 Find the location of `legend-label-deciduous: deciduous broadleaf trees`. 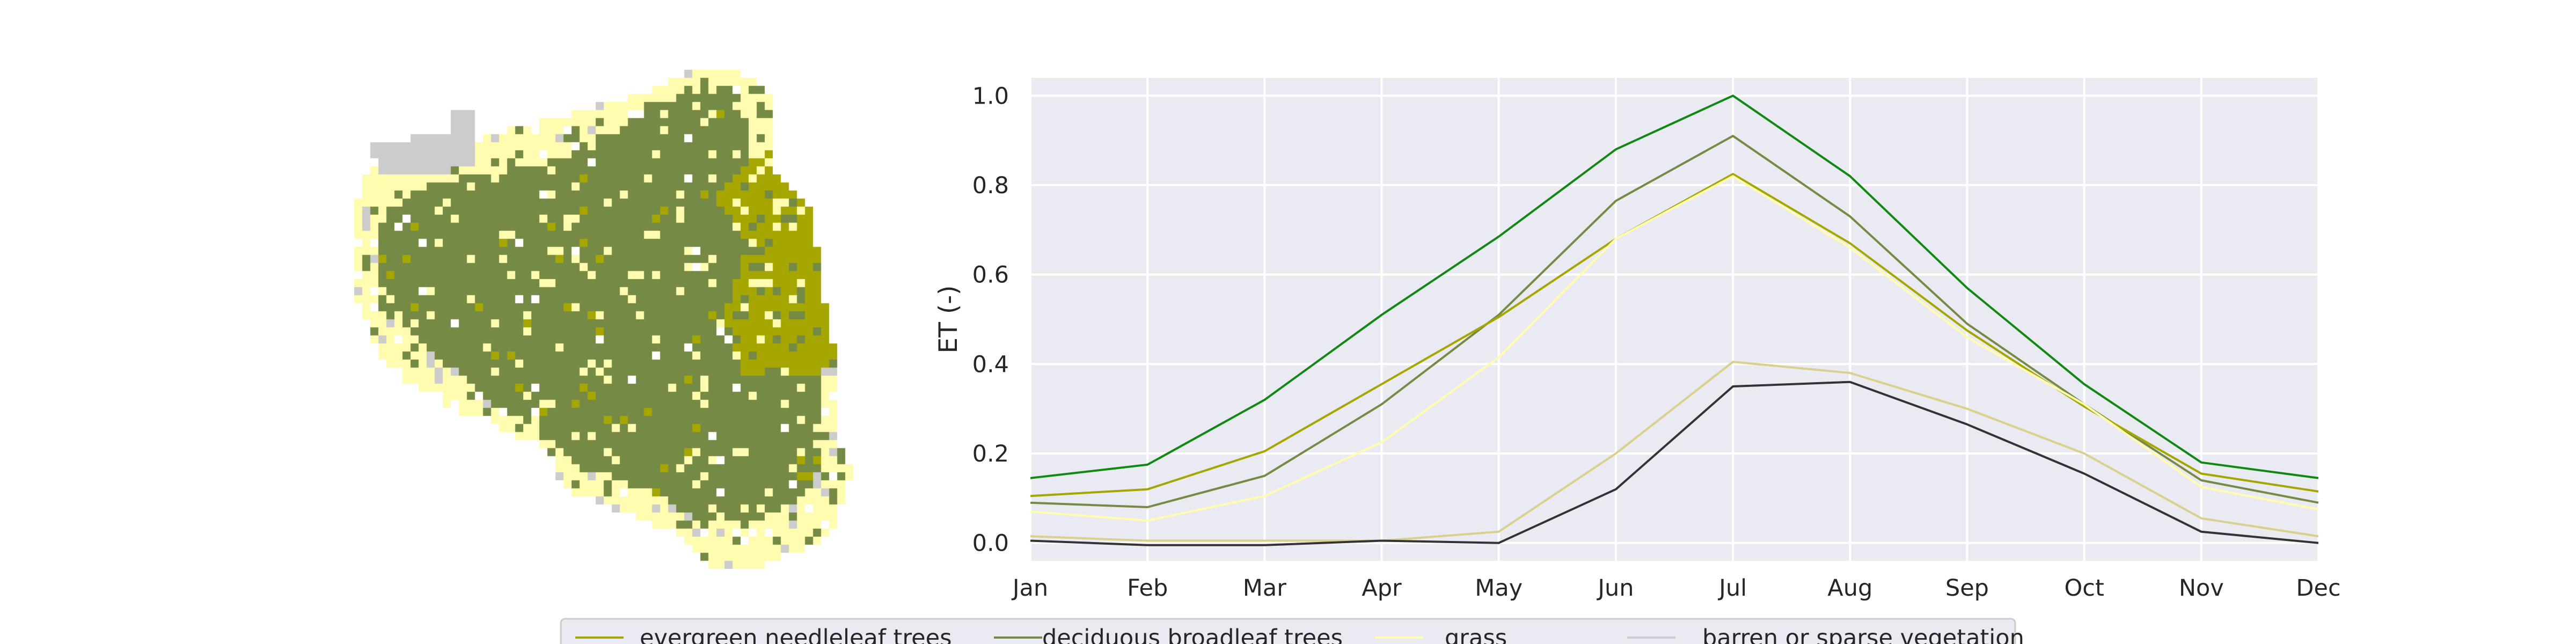

legend-label-deciduous: deciduous broadleaf trees is located at coordinates (1192, 634).